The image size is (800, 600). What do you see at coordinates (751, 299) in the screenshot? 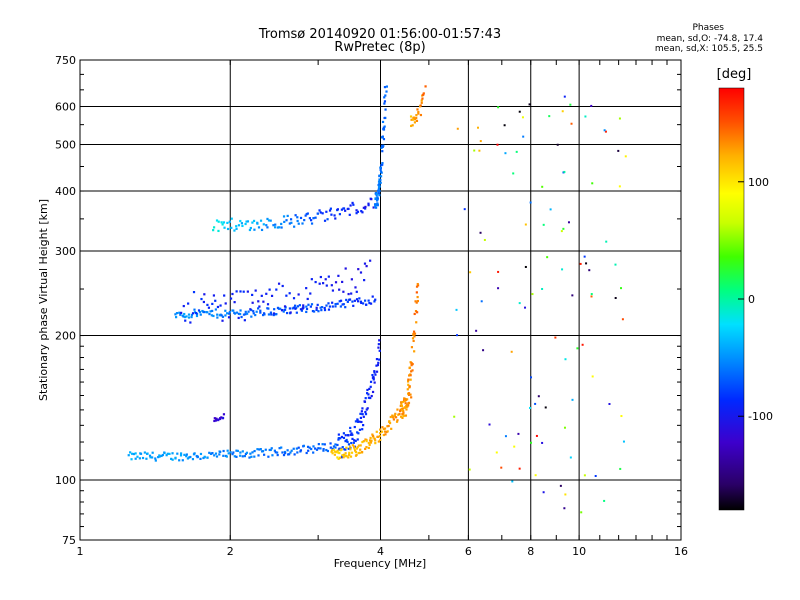
I see `colorbar-tick-label: 0` at bounding box center [751, 299].